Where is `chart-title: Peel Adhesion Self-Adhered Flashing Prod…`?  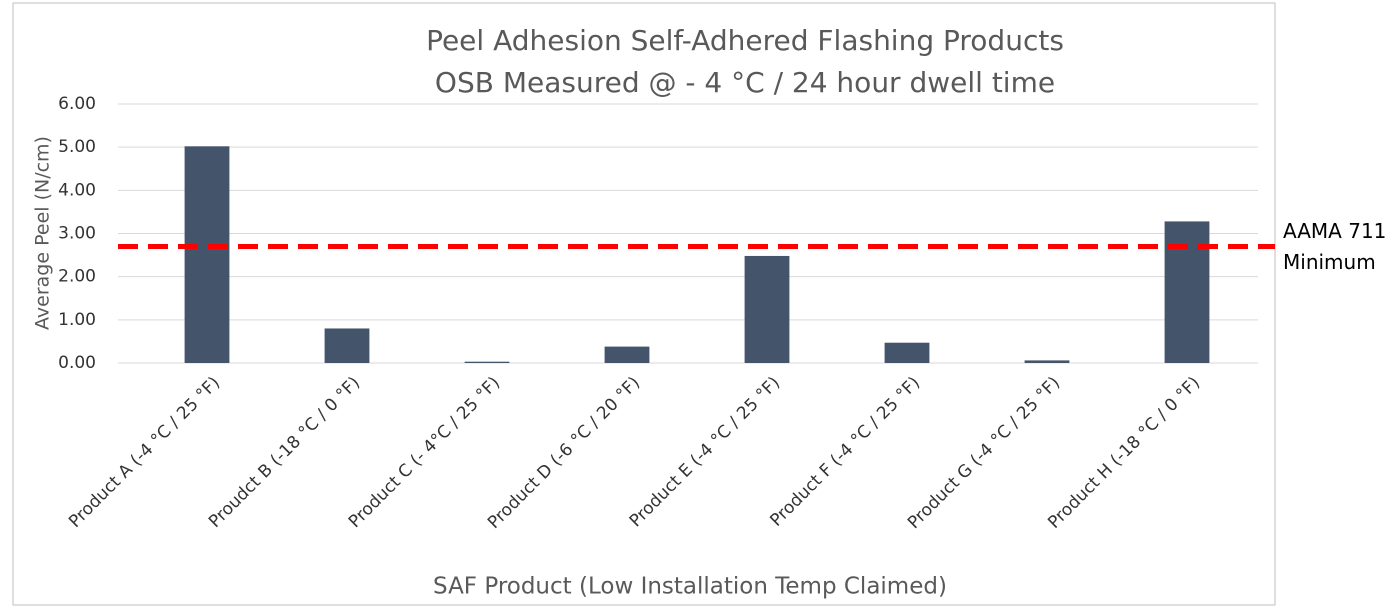 chart-title: Peel Adhesion Self-Adhered Flashing Prod… is located at coordinates (745, 40).